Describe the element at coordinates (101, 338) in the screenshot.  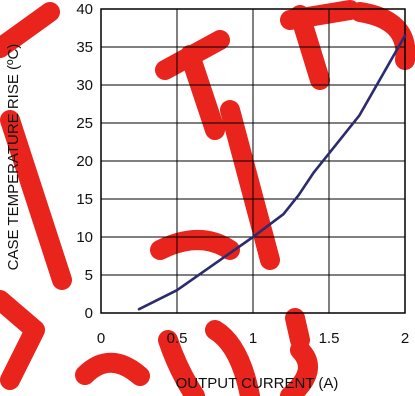
I see `x-tick-label: 0` at that location.